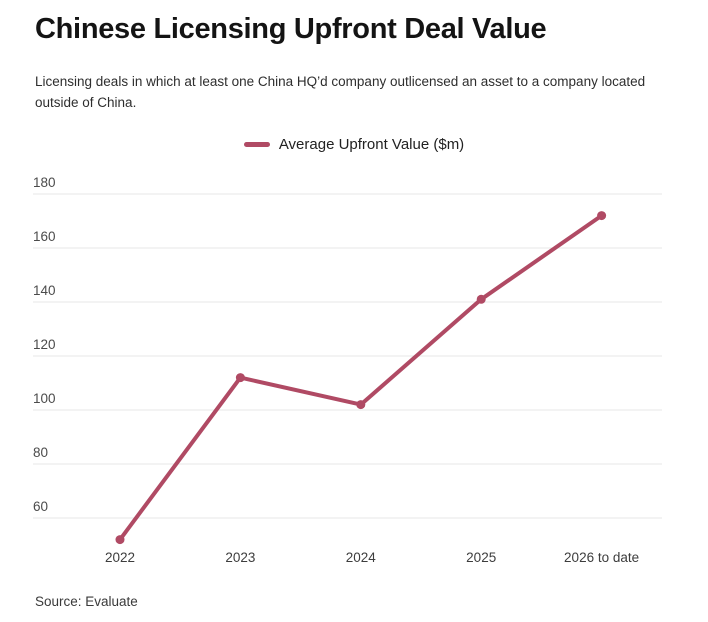 The image size is (708, 622). I want to click on data-point-2023, so click(240, 378).